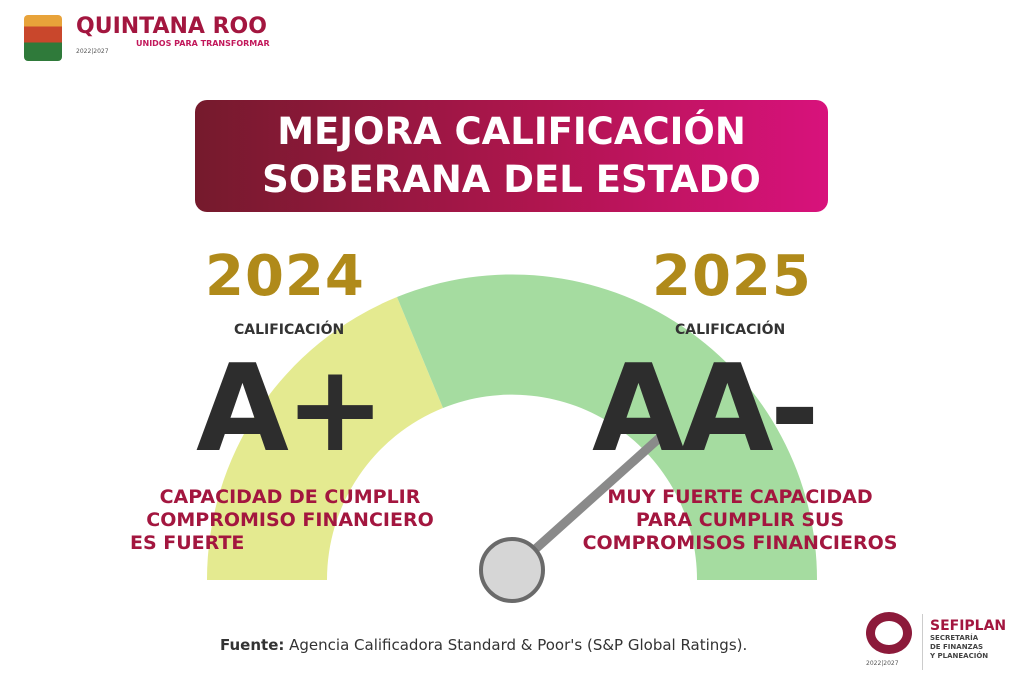 Image resolution: width=1024 pixels, height=682 pixels. What do you see at coordinates (289, 330) in the screenshot?
I see `left-label: CALIFICACIÓN` at bounding box center [289, 330].